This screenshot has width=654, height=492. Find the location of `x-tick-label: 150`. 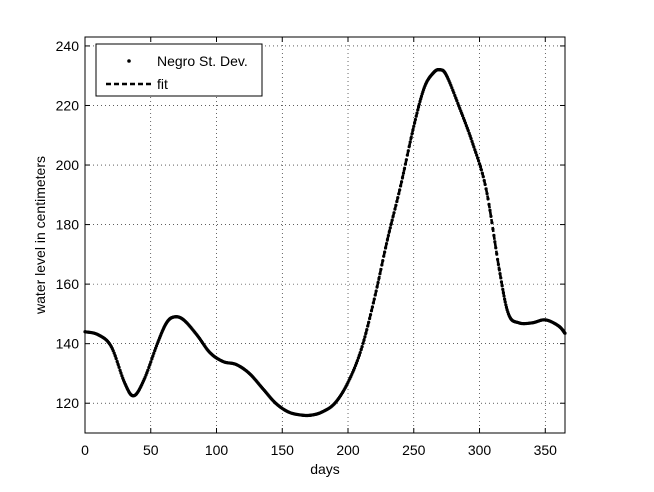

x-tick-label: 150 is located at coordinates (283, 450).